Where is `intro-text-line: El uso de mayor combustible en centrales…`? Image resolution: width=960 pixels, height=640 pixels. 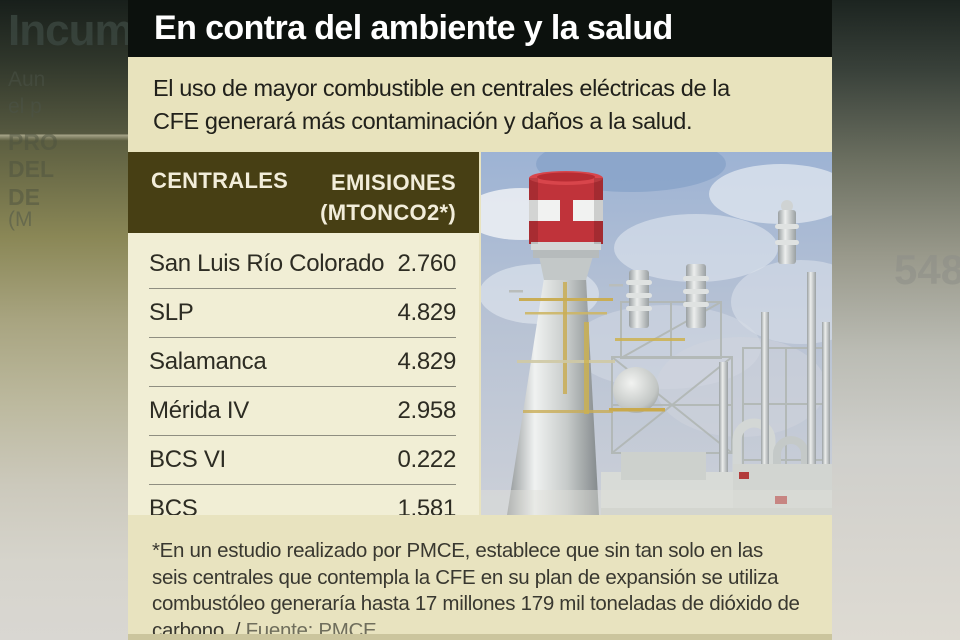
intro-text-line: El uso de mayor combustible en centrales… is located at coordinates (441, 88).